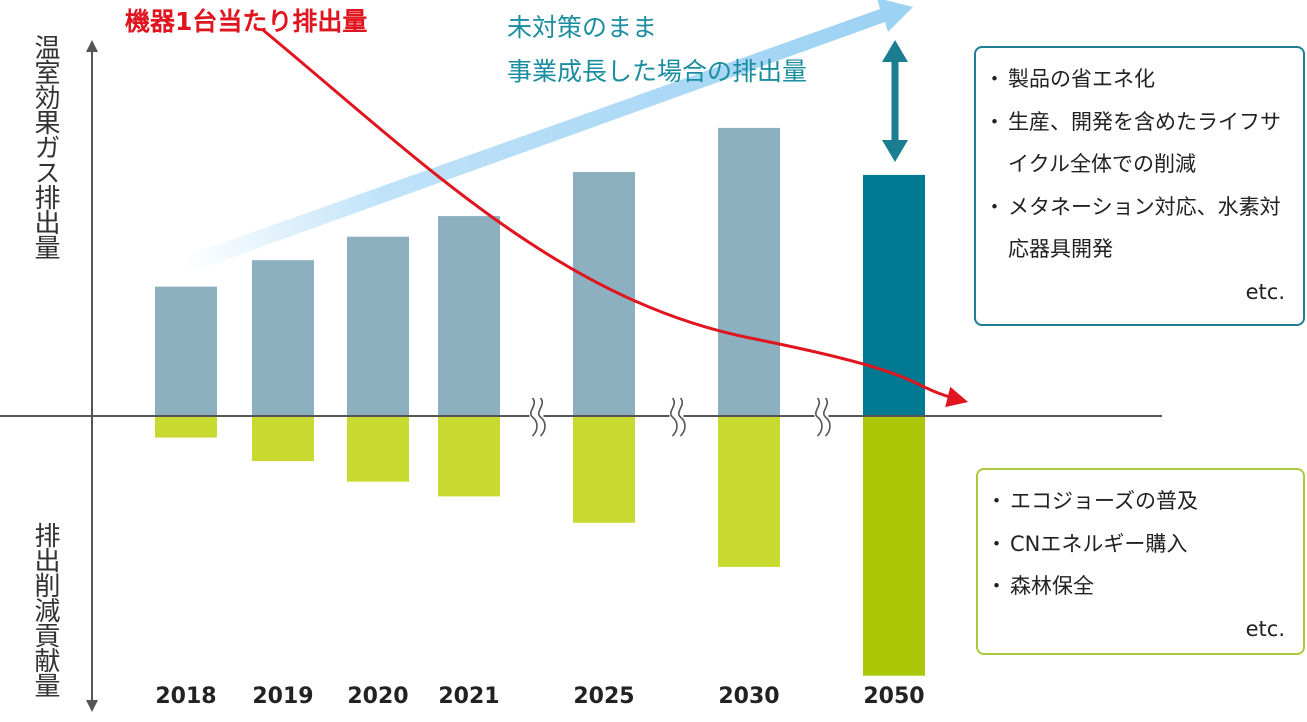 Image resolution: width=1307 pixels, height=722 pixels. I want to click on offset-item: 森林保全, so click(1137, 586).